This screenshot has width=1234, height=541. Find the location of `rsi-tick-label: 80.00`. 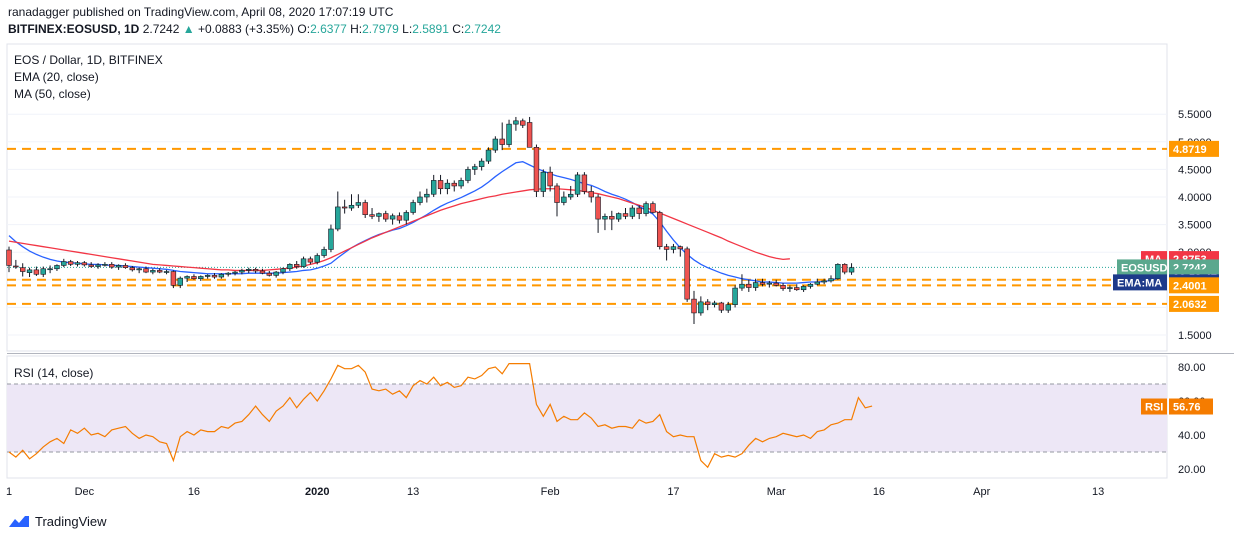

rsi-tick-label: 80.00 is located at coordinates (1192, 368).